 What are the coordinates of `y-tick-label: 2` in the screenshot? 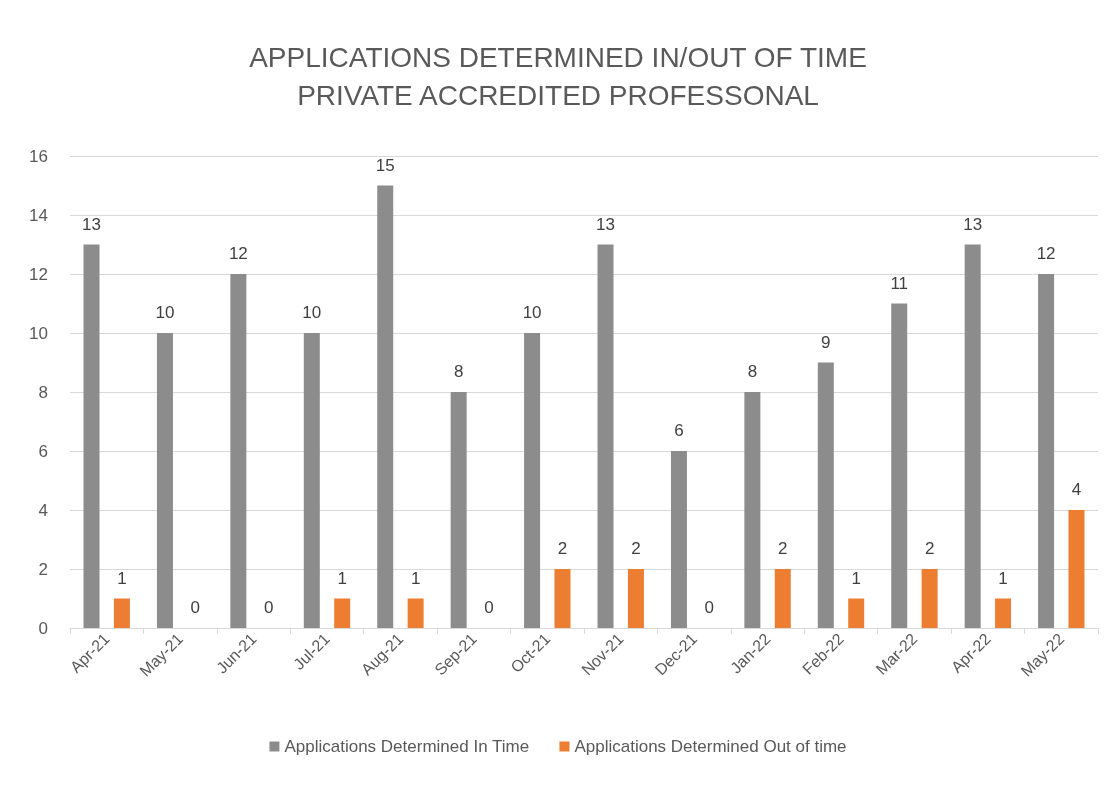 It's located at (43, 569).